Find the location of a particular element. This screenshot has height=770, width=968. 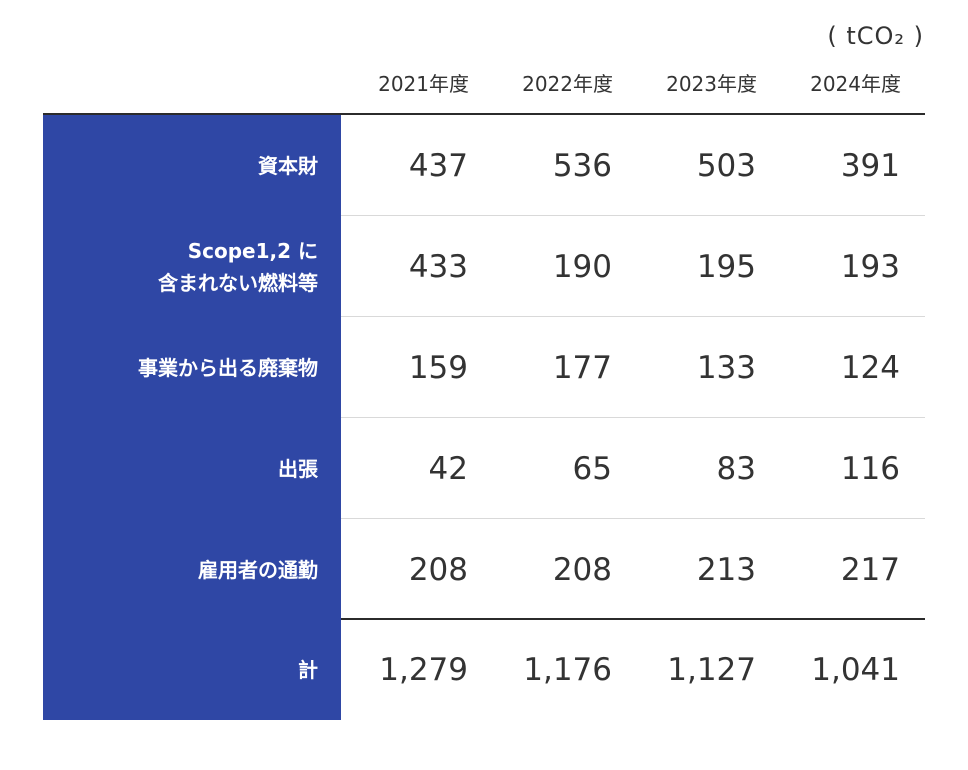

value-2021: 437 is located at coordinates (438, 165).